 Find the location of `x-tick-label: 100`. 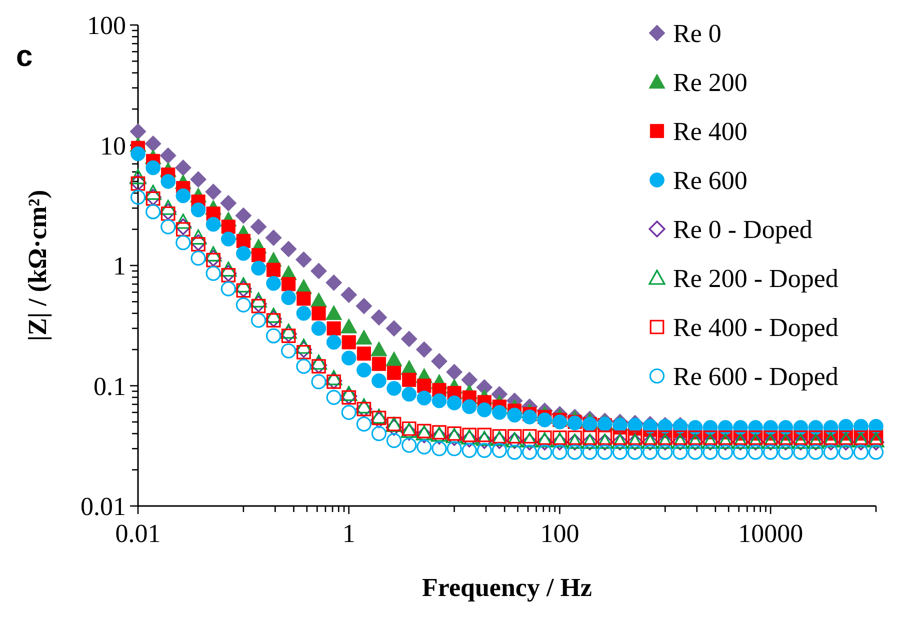

x-tick-label: 100 is located at coordinates (560, 533).